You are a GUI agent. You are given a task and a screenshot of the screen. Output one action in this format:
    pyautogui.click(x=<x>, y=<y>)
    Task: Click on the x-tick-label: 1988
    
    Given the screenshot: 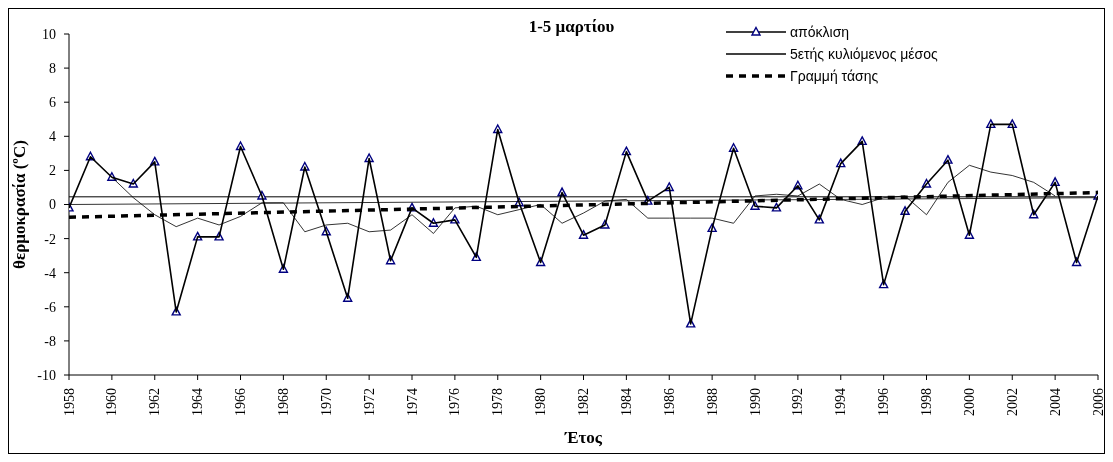 What is the action you would take?
    pyautogui.click(x=712, y=402)
    